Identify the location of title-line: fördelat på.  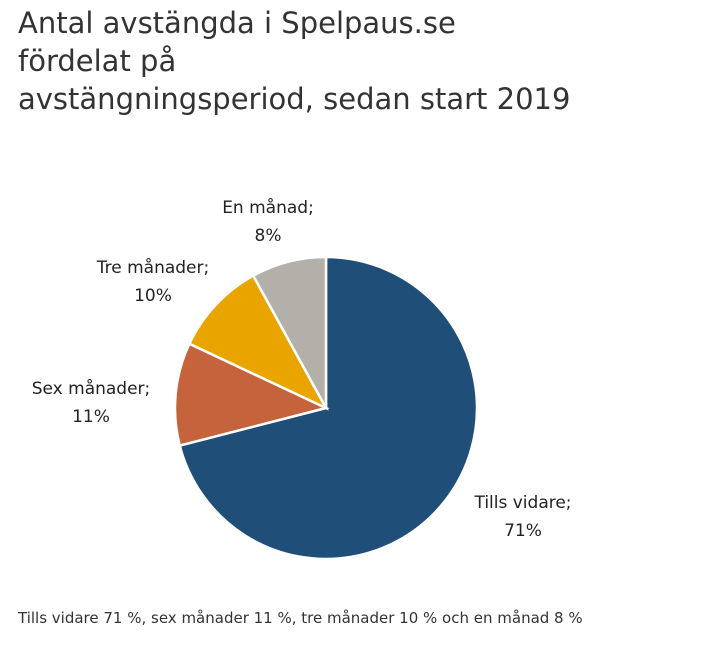
(97, 61).